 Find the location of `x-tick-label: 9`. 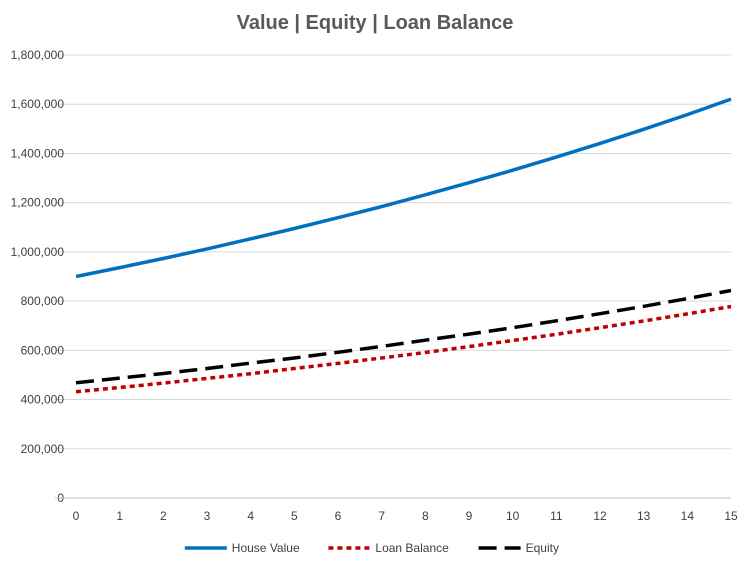

x-tick-label: 9 is located at coordinates (469, 516).